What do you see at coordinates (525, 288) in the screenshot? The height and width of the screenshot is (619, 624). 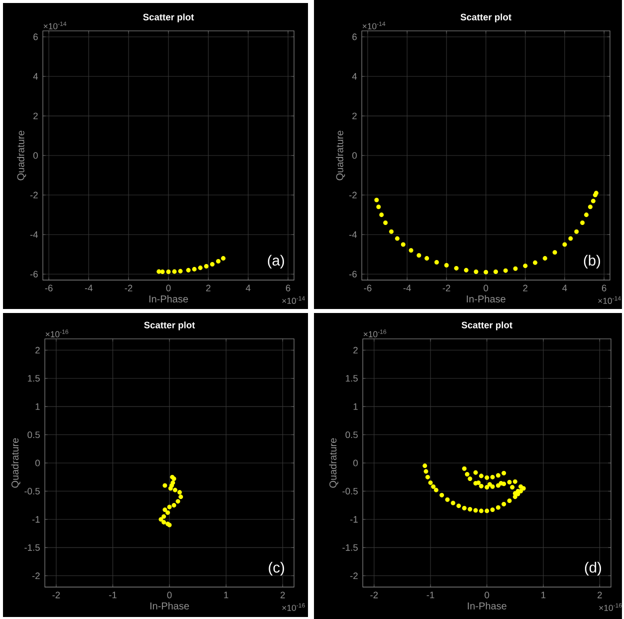 I see `x-tick-label: 2` at bounding box center [525, 288].